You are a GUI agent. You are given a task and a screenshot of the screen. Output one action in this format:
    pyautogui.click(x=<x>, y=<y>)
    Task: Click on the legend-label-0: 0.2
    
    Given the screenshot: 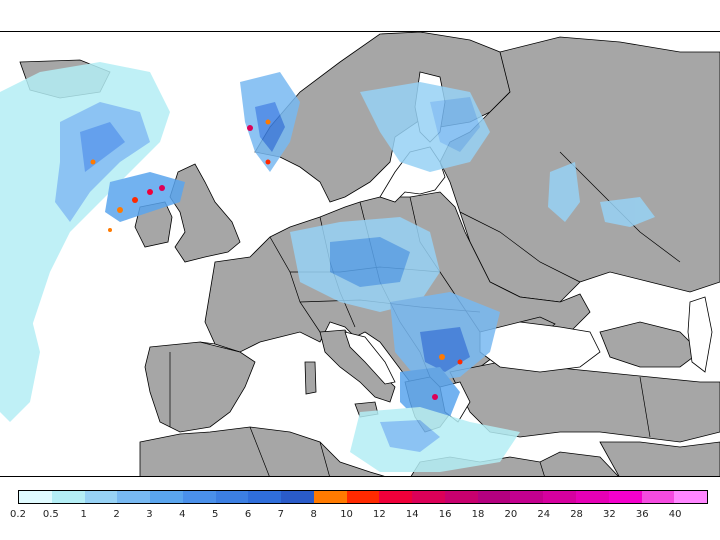 What is the action you would take?
    pyautogui.click(x=18, y=514)
    